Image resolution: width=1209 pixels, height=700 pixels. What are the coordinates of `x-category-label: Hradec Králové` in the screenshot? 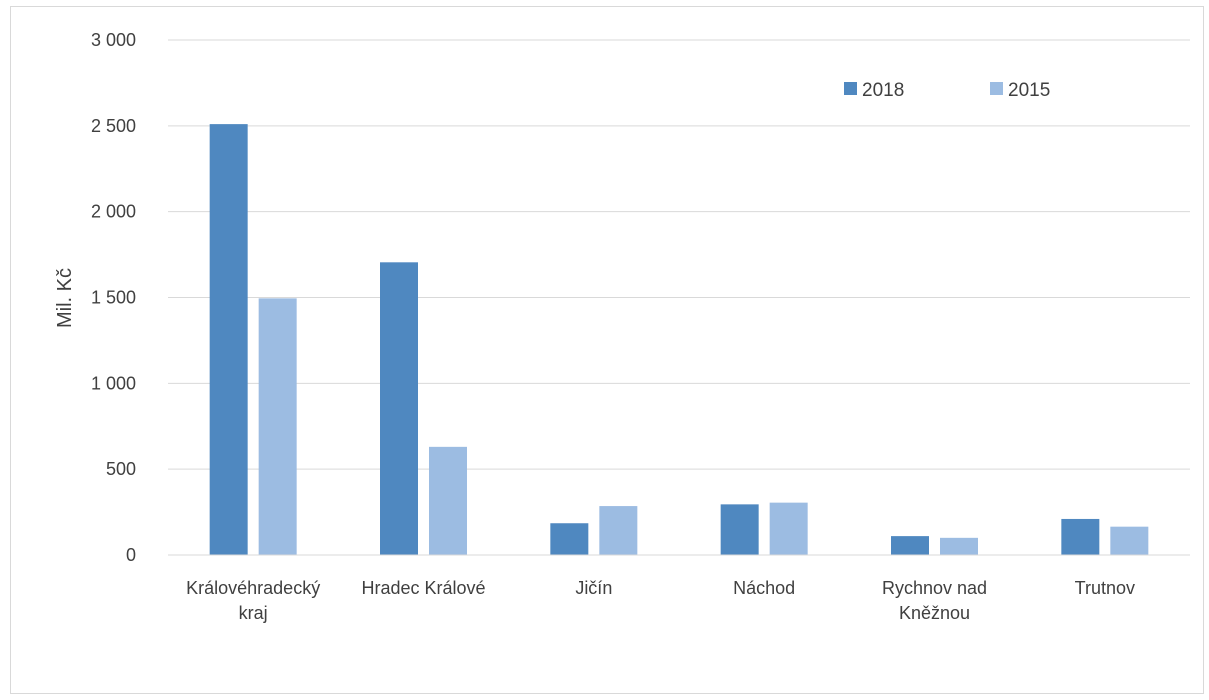 It's located at (423, 588).